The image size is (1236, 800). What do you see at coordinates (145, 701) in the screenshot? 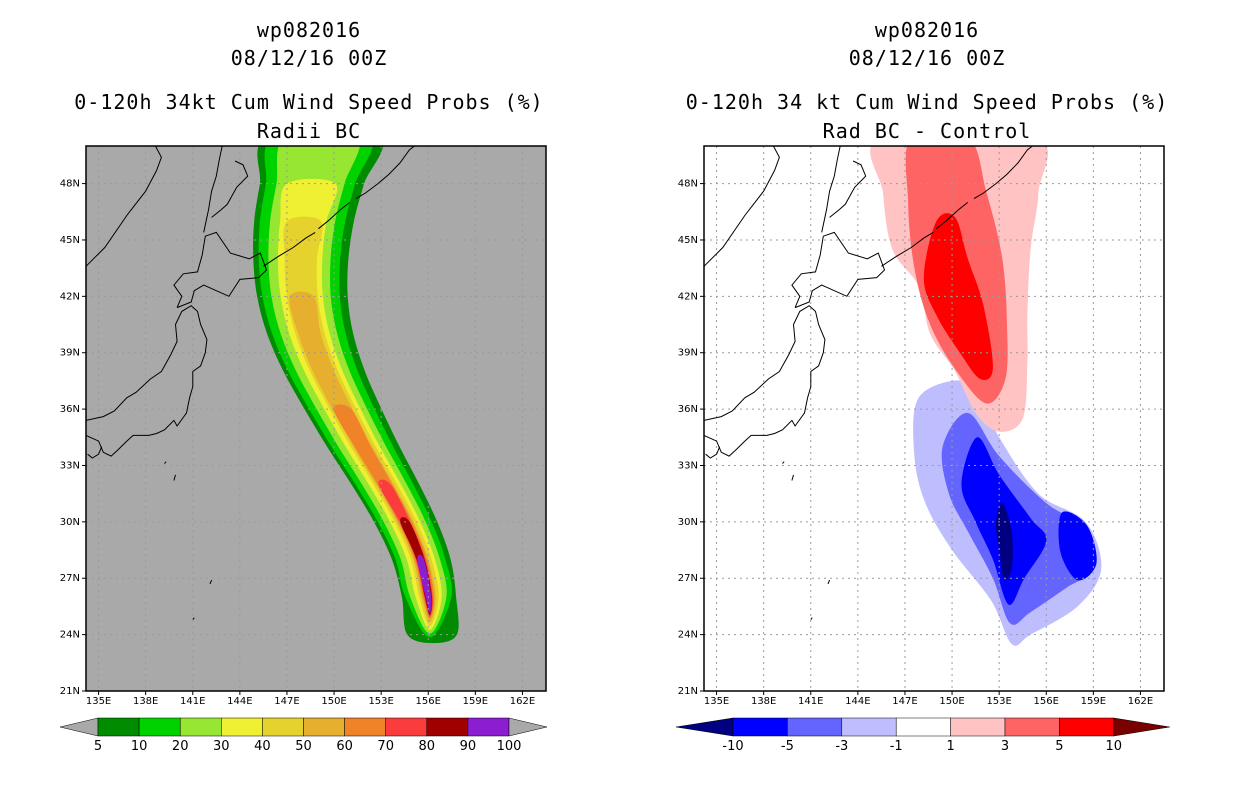
I see `x-tick-label: 138E` at bounding box center [145, 701].